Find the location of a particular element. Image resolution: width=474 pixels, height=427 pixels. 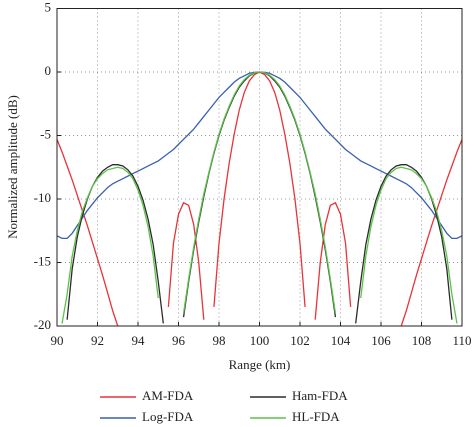

x-axis-title: Range (km) is located at coordinates (260, 364).